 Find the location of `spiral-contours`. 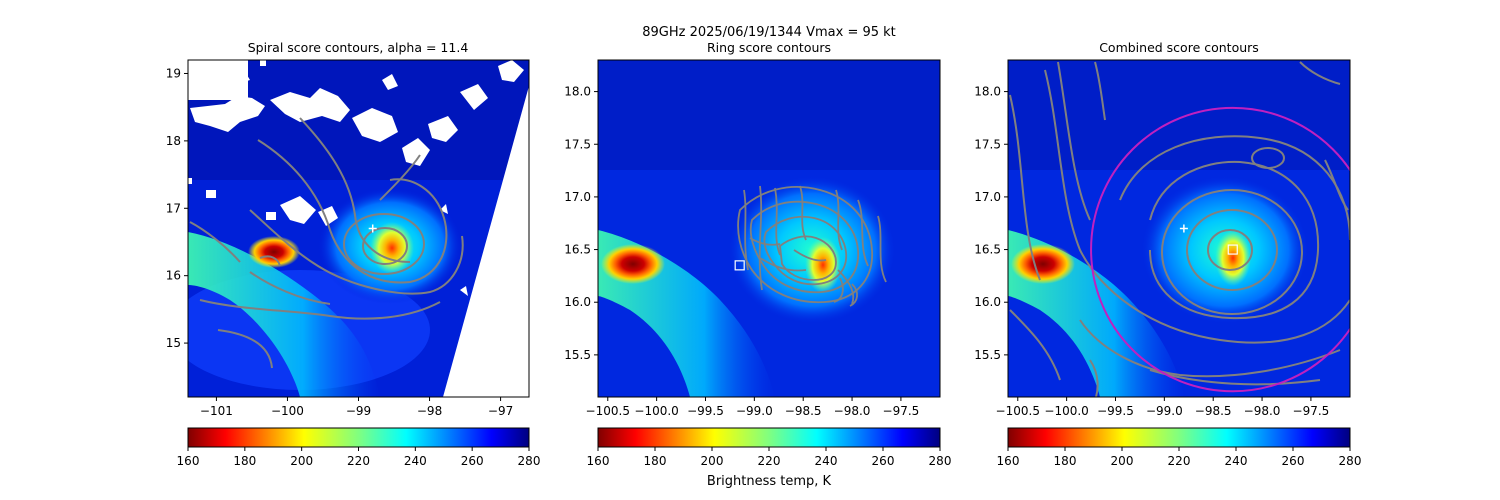

spiral-contours is located at coordinates (326, 243).